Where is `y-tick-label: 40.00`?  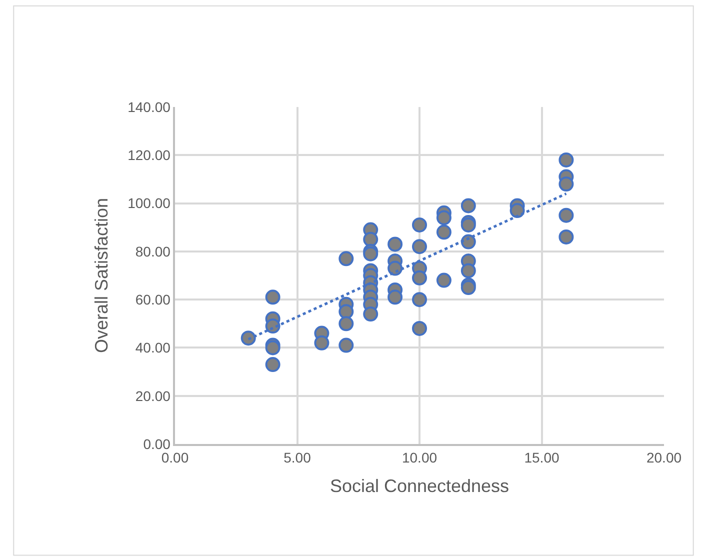
y-tick-label: 40.00 is located at coordinates (153, 348).